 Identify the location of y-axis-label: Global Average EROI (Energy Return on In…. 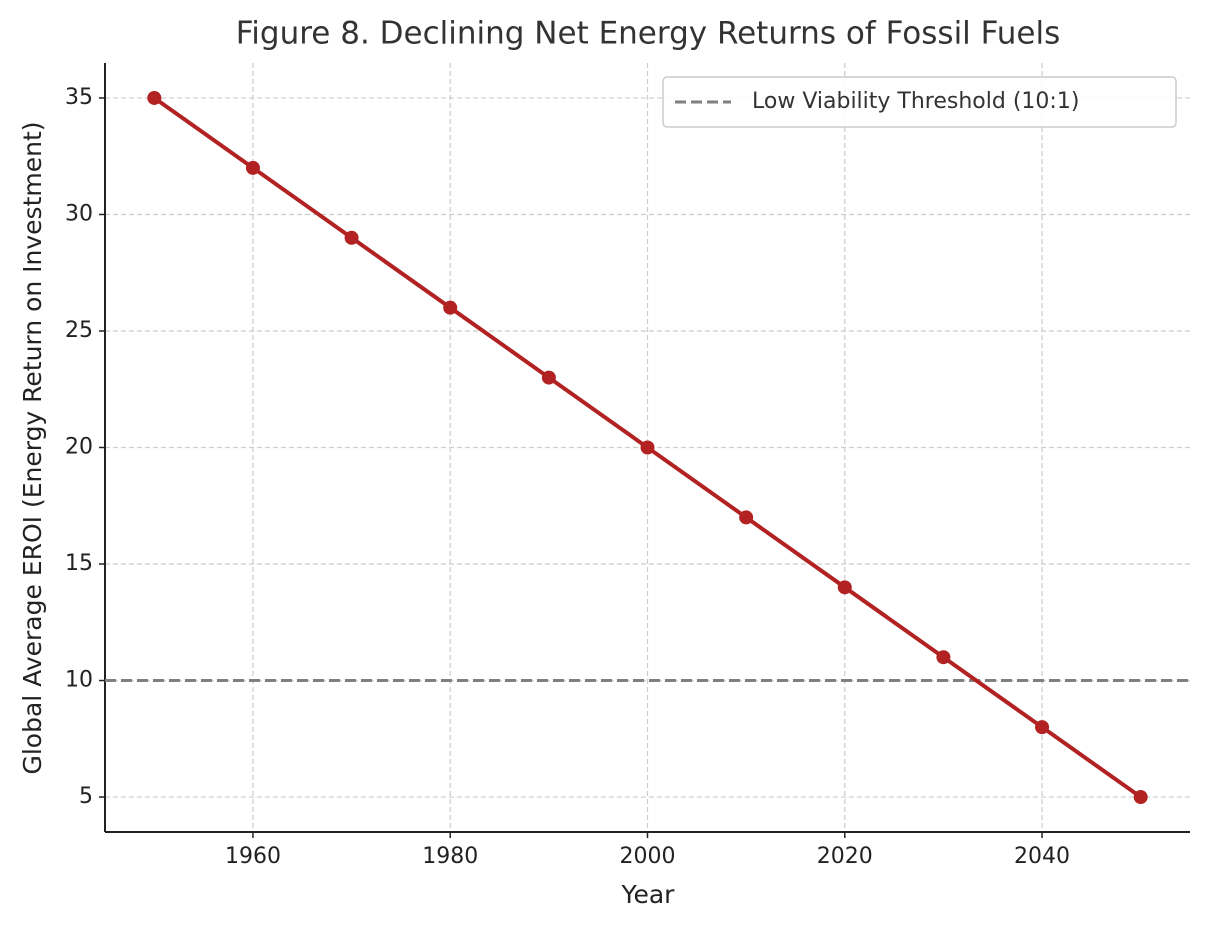
(32, 447).